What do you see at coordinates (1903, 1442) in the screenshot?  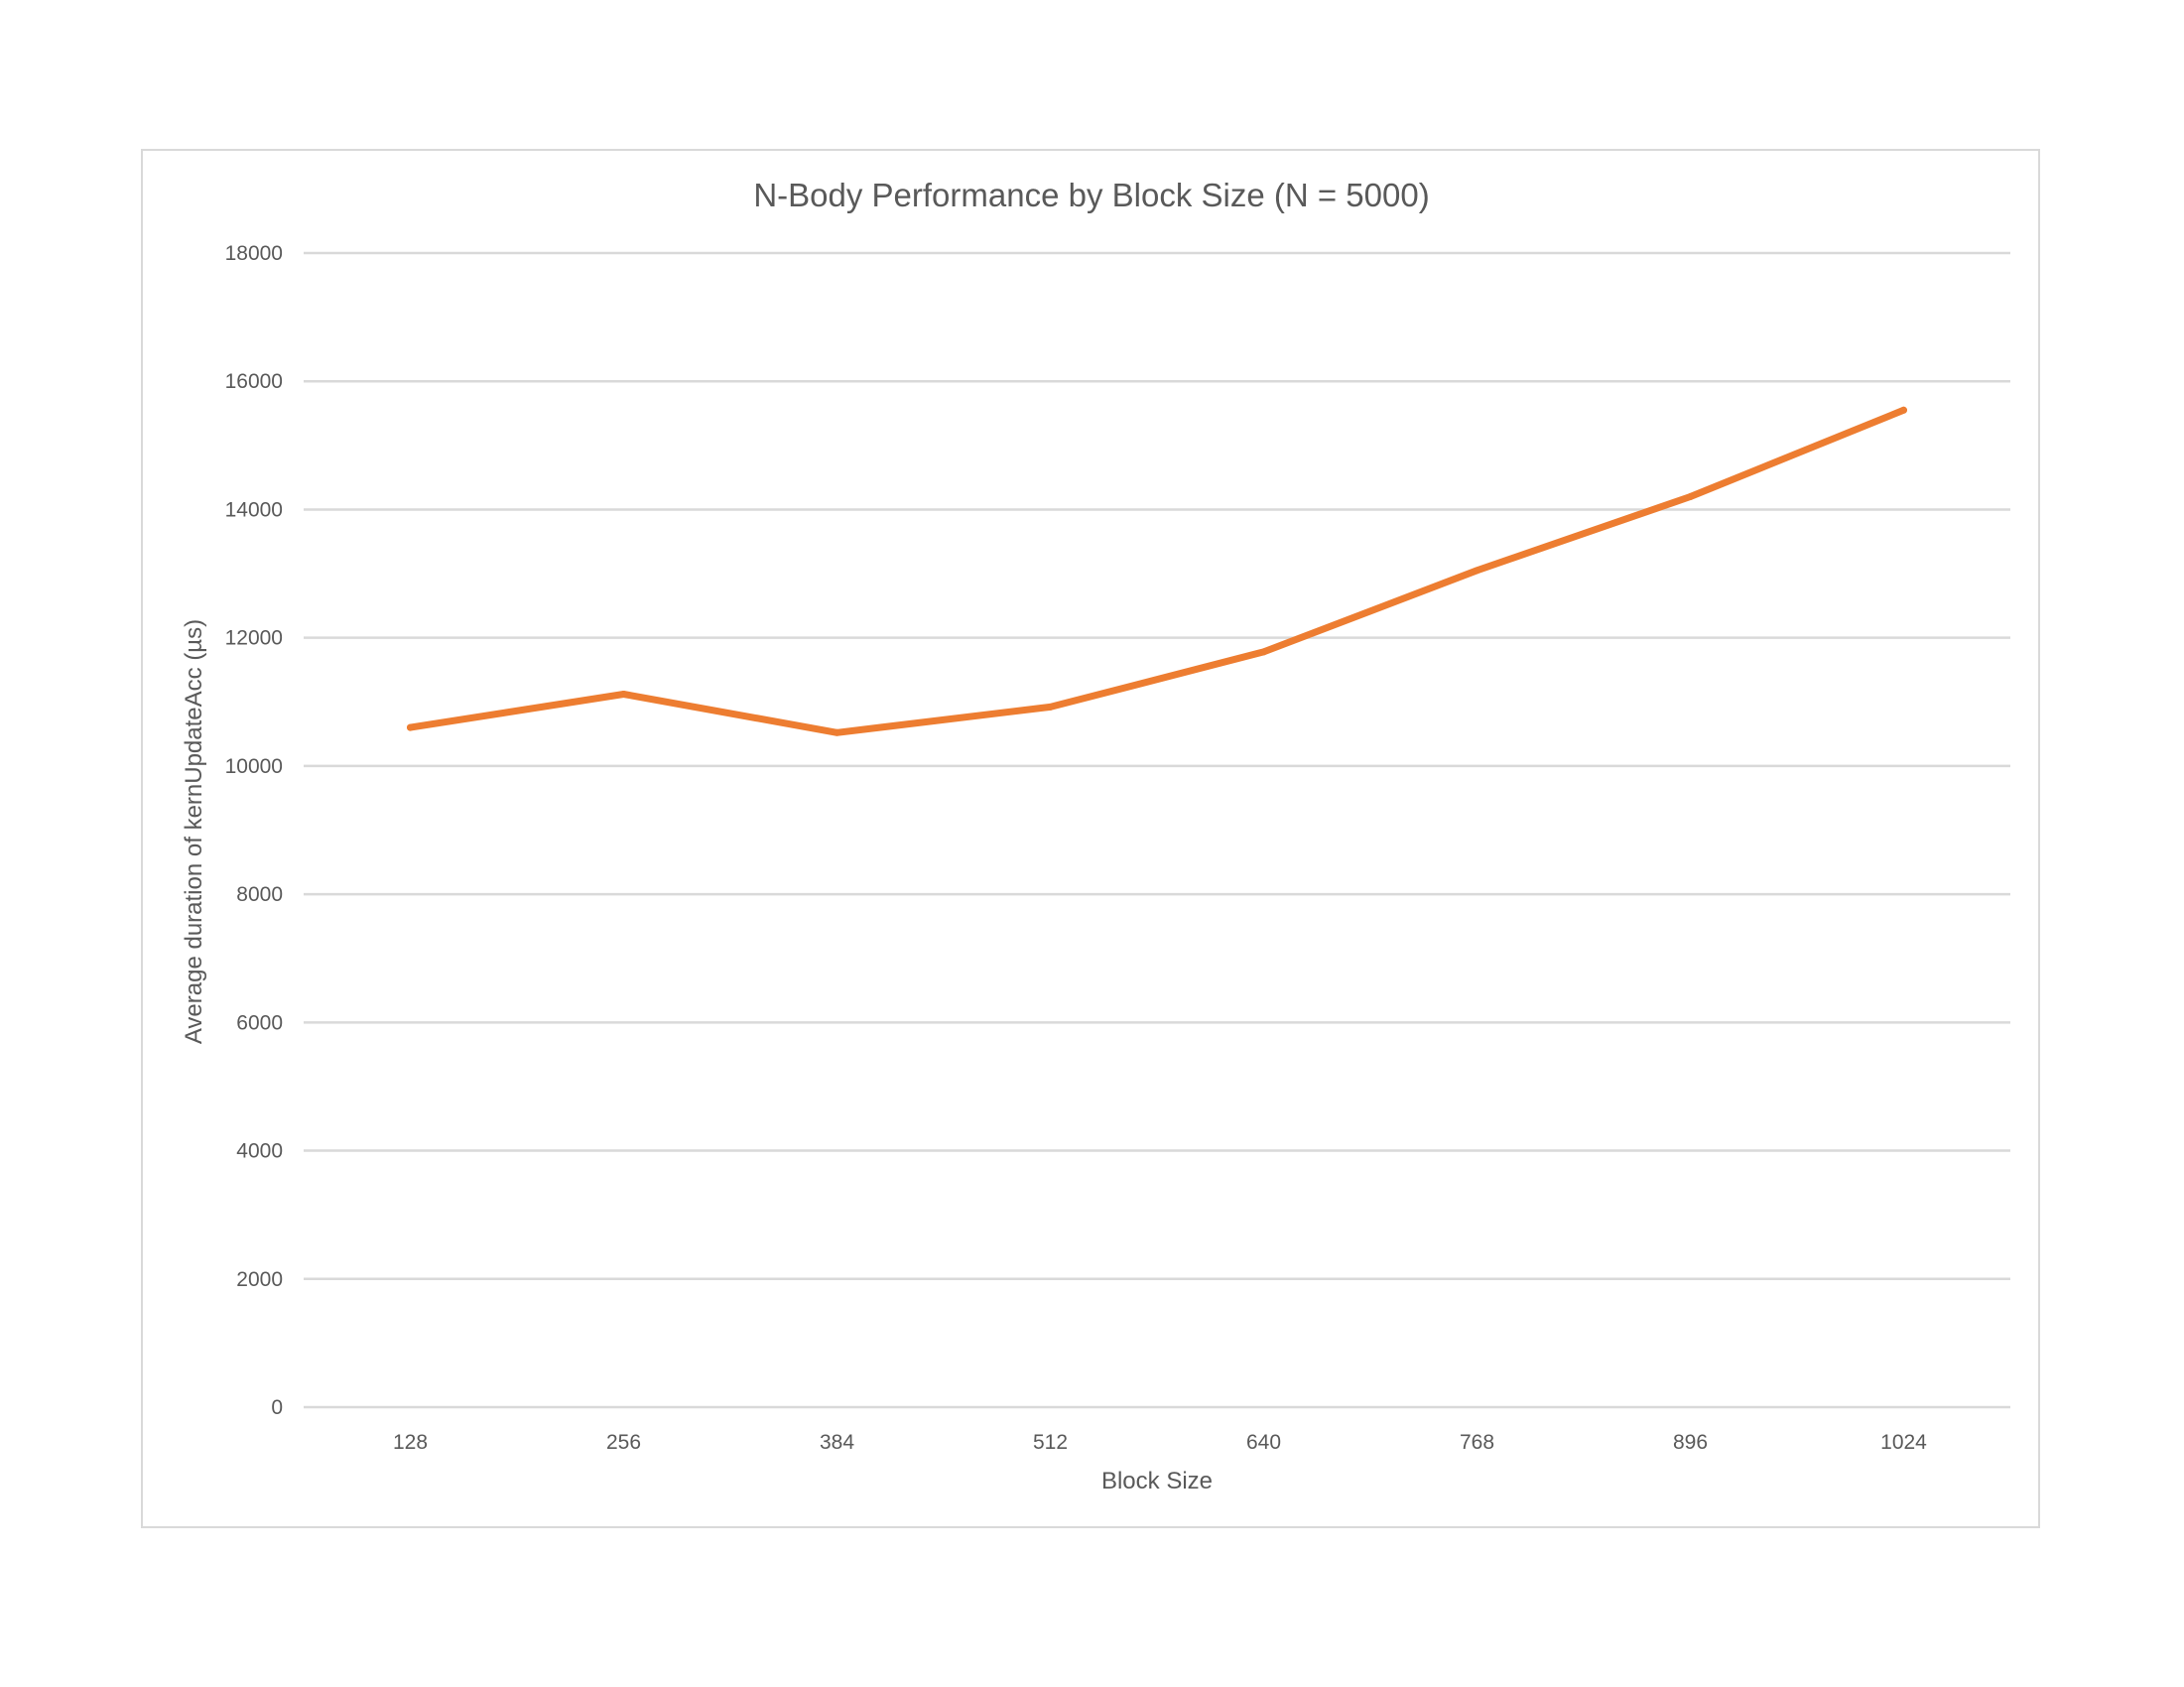 I see `x-tick-label: 1024` at bounding box center [1903, 1442].